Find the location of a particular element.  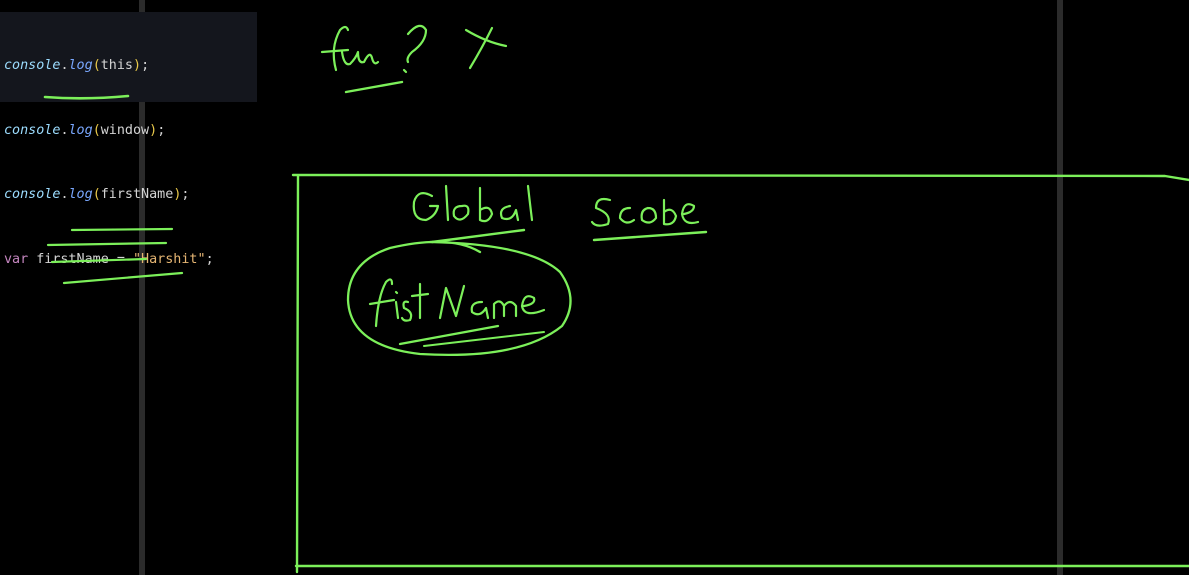

code-line-3: console.log(firstName); is located at coordinates (128, 195).